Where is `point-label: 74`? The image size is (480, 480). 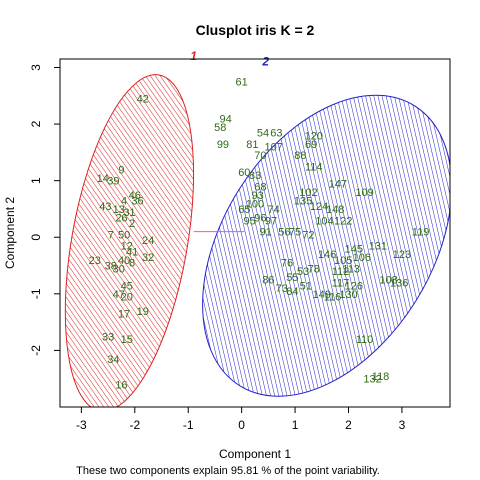 point-label: 74 is located at coordinates (274, 210).